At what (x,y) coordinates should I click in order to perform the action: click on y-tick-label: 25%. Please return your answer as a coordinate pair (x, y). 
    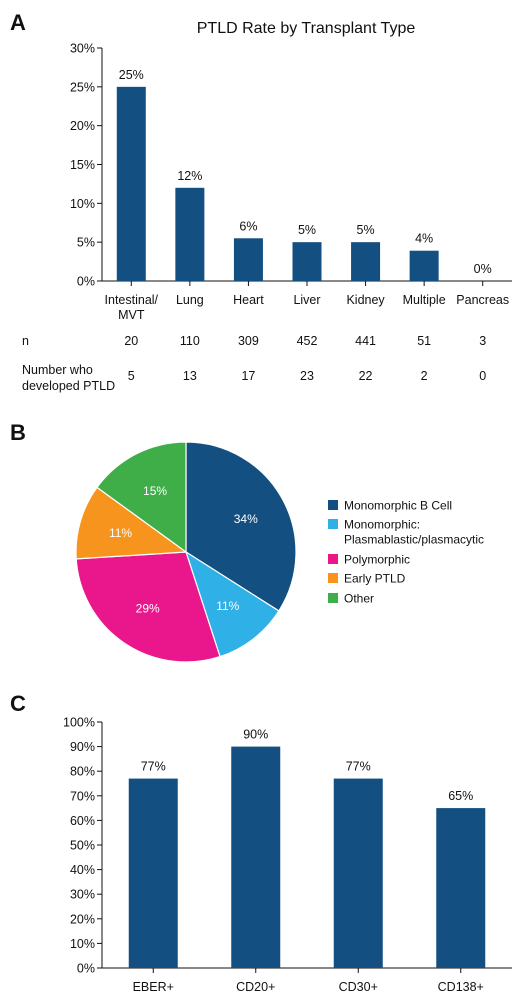
    Looking at the image, I should click on (82, 87).